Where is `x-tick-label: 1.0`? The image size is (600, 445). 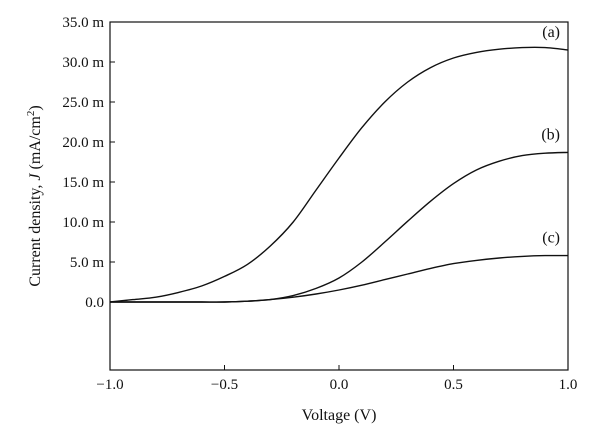 x-tick-label: 1.0 is located at coordinates (568, 385).